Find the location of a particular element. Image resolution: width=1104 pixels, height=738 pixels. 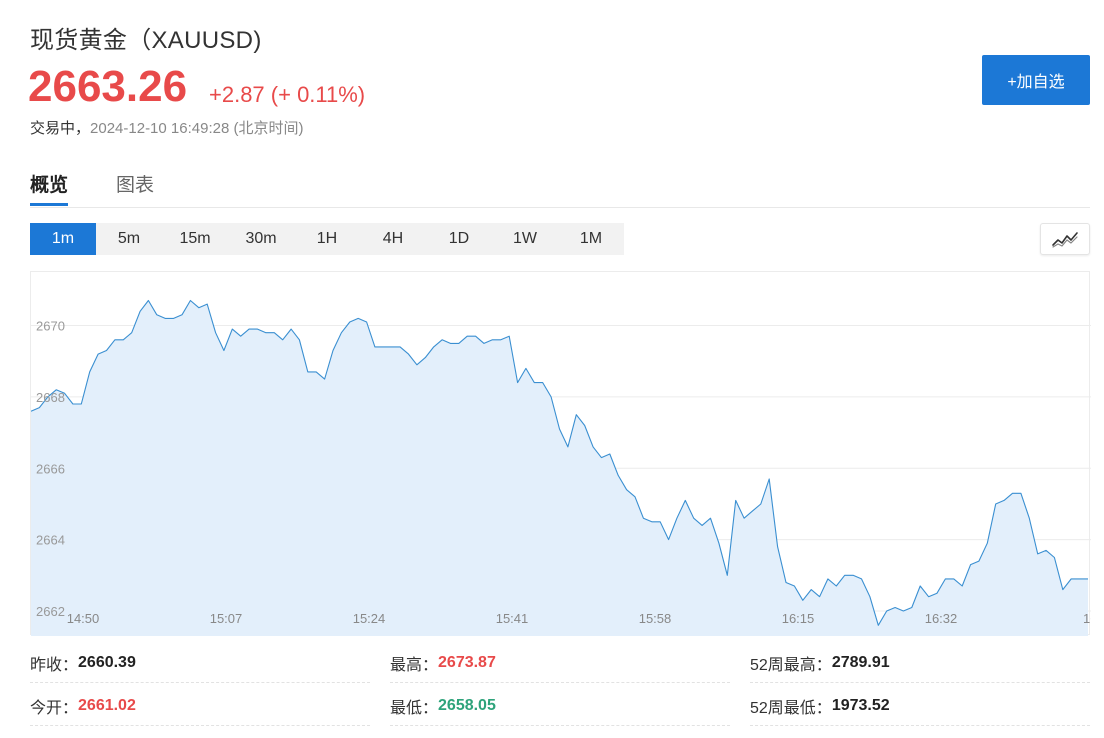

stat-open: 今开： 2661.02 is located at coordinates (200, 706).